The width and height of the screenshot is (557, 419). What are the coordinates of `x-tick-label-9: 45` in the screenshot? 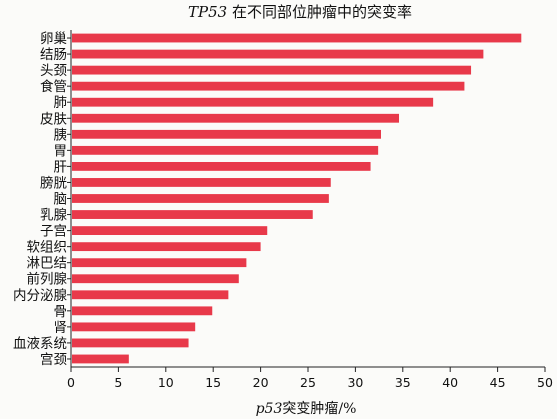 It's located at (498, 382).